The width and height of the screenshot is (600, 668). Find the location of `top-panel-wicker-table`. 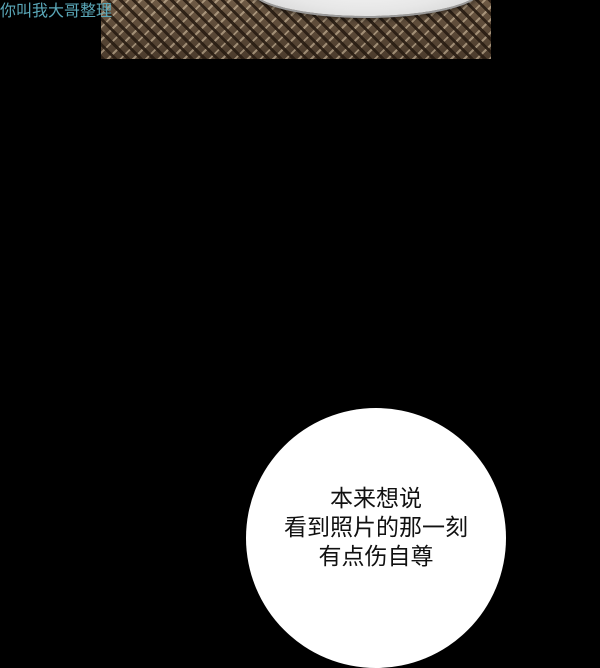

top-panel-wicker-table is located at coordinates (296, 29).